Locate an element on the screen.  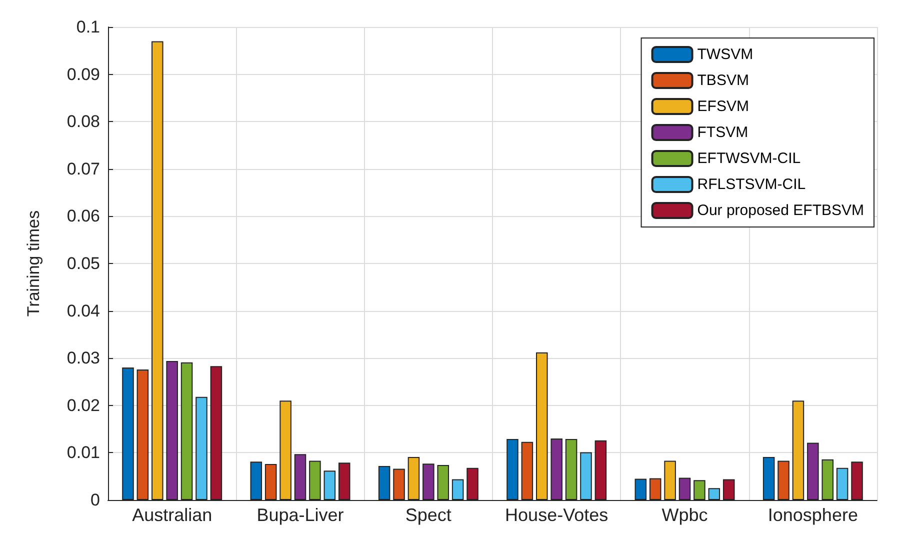
y-tick-label: 0.05 is located at coordinates (83, 263).